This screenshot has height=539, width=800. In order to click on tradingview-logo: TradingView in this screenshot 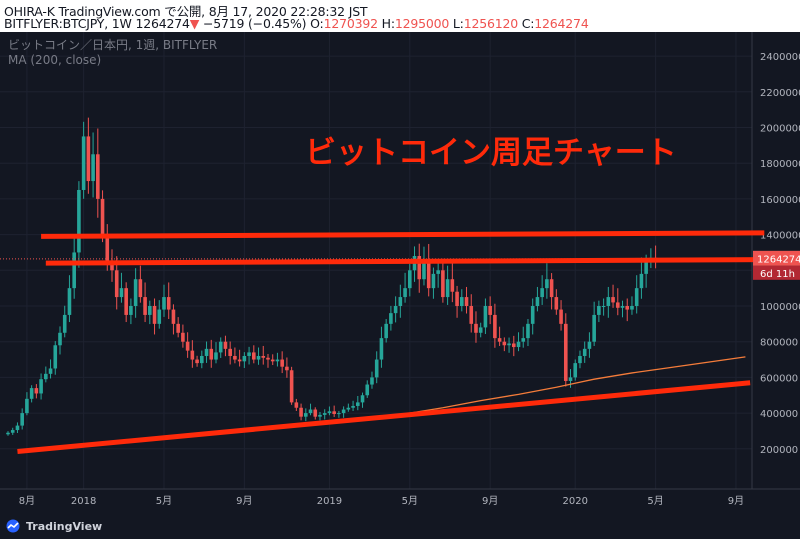, I will do `click(53, 526)`.